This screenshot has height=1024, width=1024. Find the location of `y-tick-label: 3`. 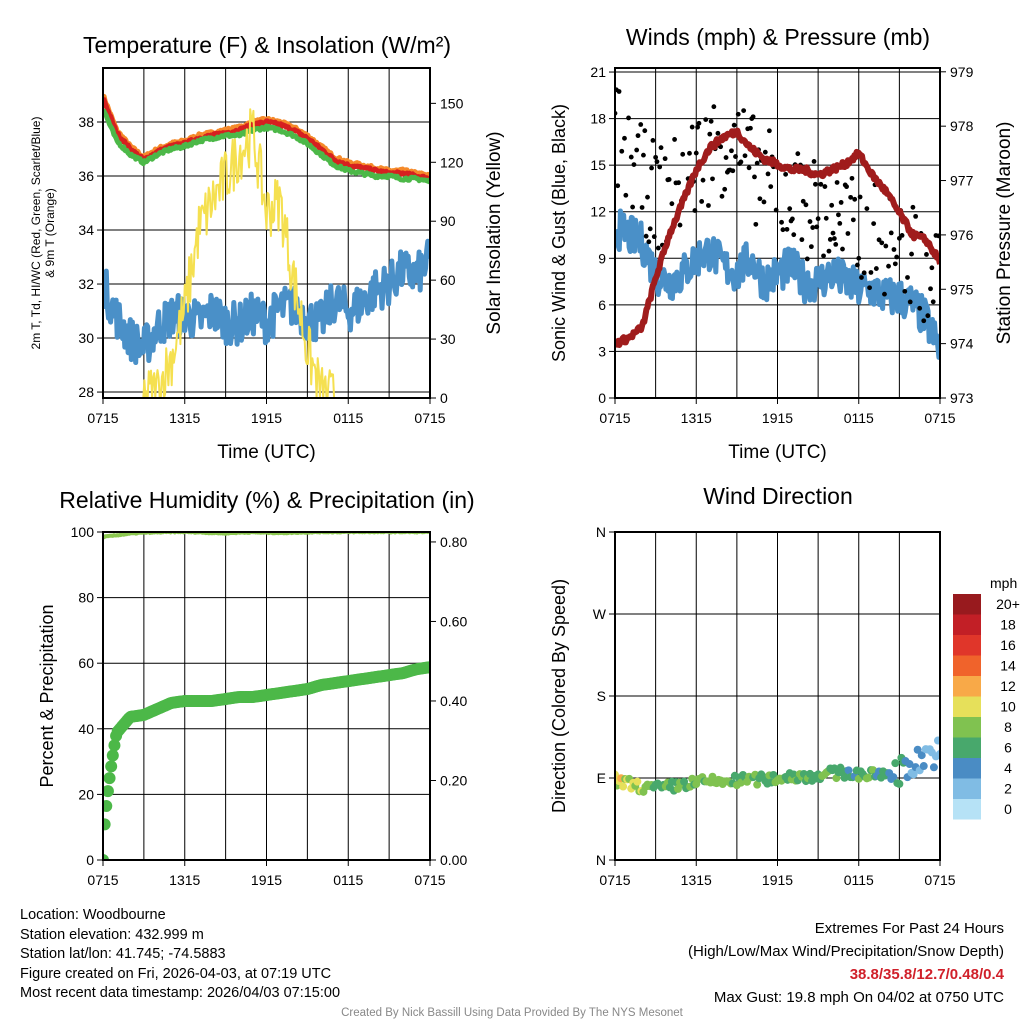

y-tick-label: 3 is located at coordinates (602, 351).